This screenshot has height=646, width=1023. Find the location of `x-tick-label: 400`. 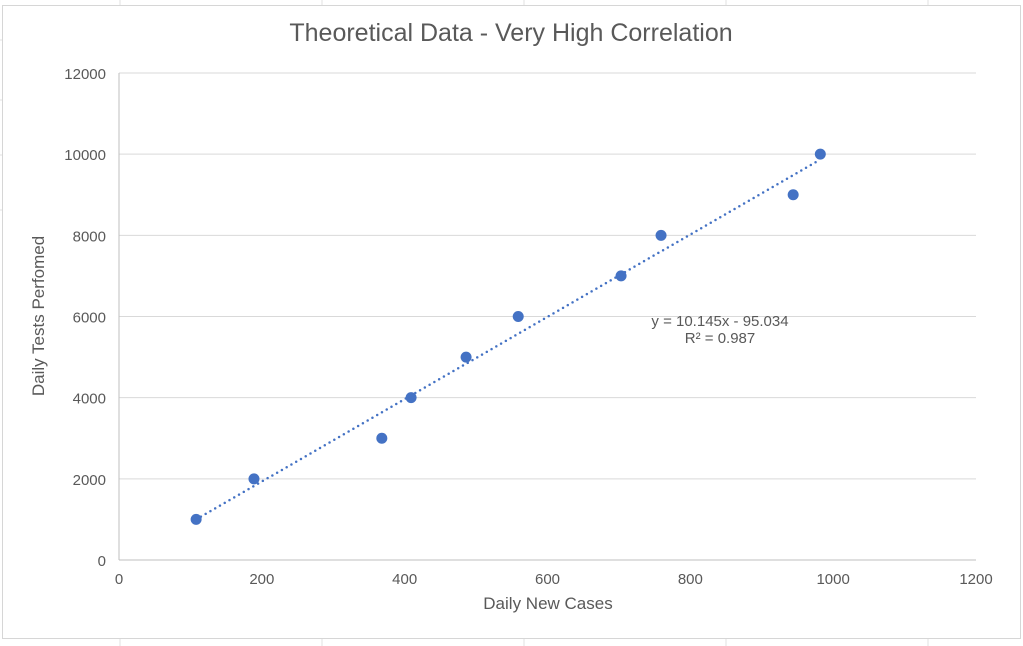

x-tick-label: 400 is located at coordinates (404, 579).